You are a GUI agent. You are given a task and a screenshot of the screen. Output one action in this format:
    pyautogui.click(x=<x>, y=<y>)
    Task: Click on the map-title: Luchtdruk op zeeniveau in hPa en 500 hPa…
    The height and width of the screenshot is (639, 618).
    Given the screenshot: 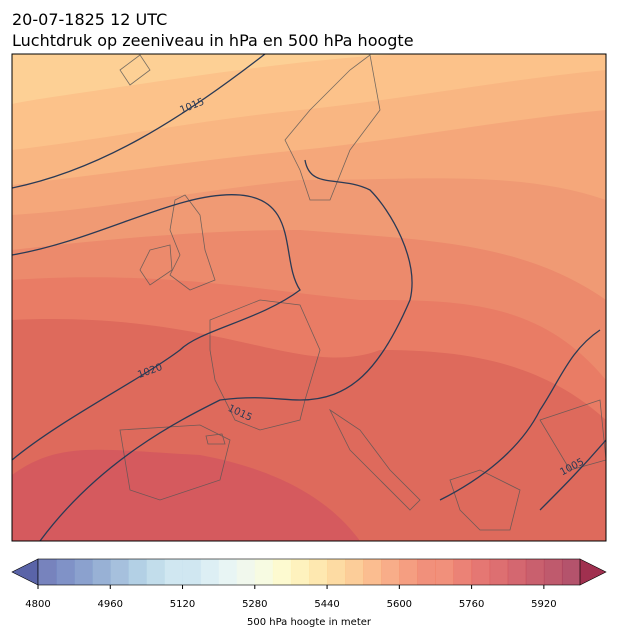 What is the action you would take?
    pyautogui.click(x=213, y=40)
    